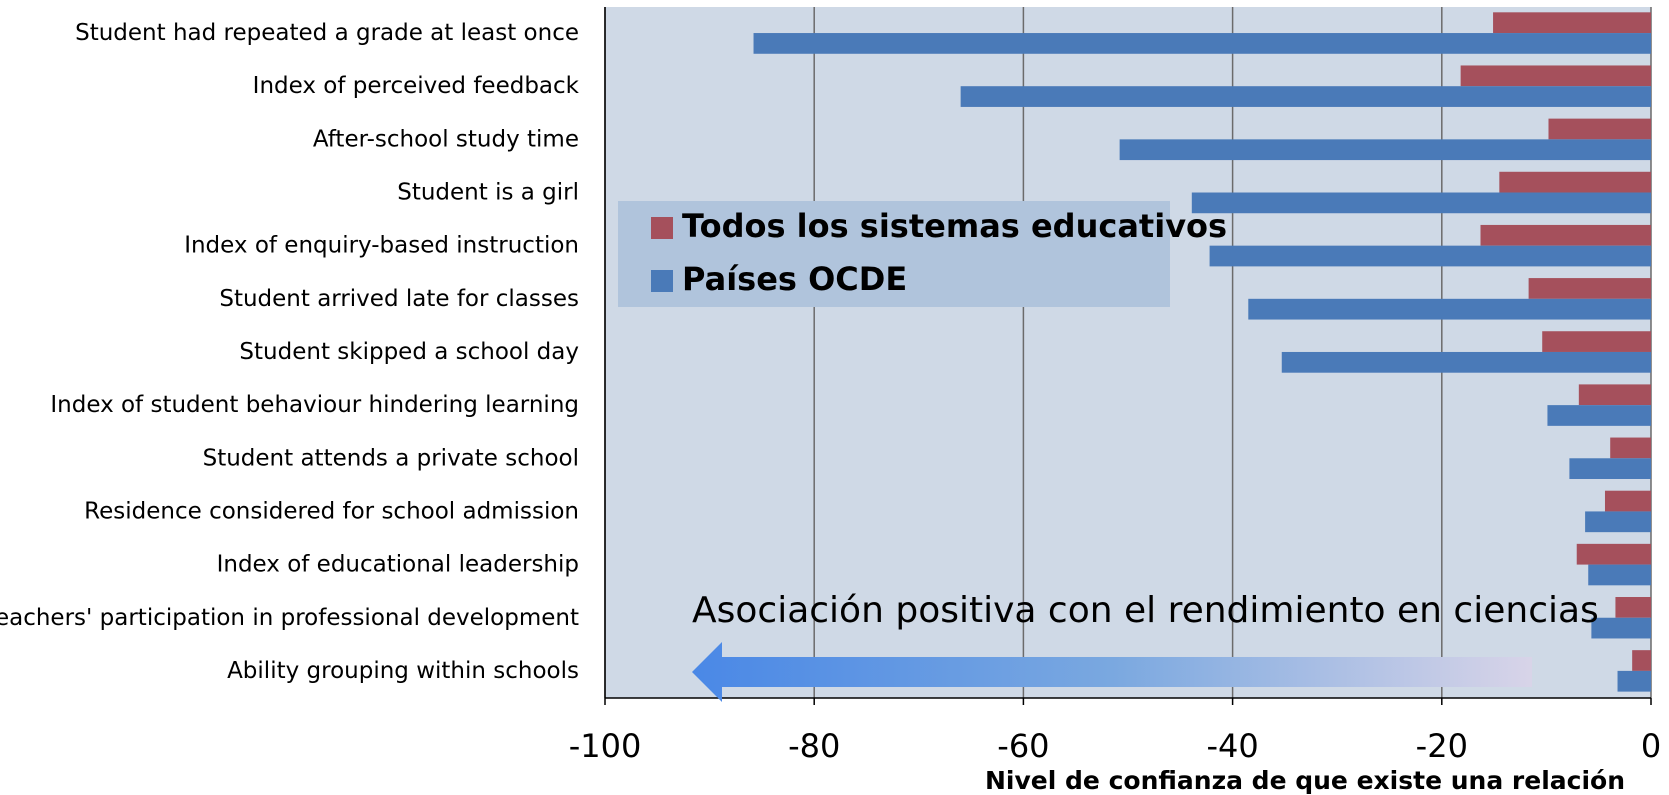 The width and height of the screenshot is (1669, 795). What do you see at coordinates (409, 352) in the screenshot?
I see `y-tick-label: Student skipped a school day` at bounding box center [409, 352].